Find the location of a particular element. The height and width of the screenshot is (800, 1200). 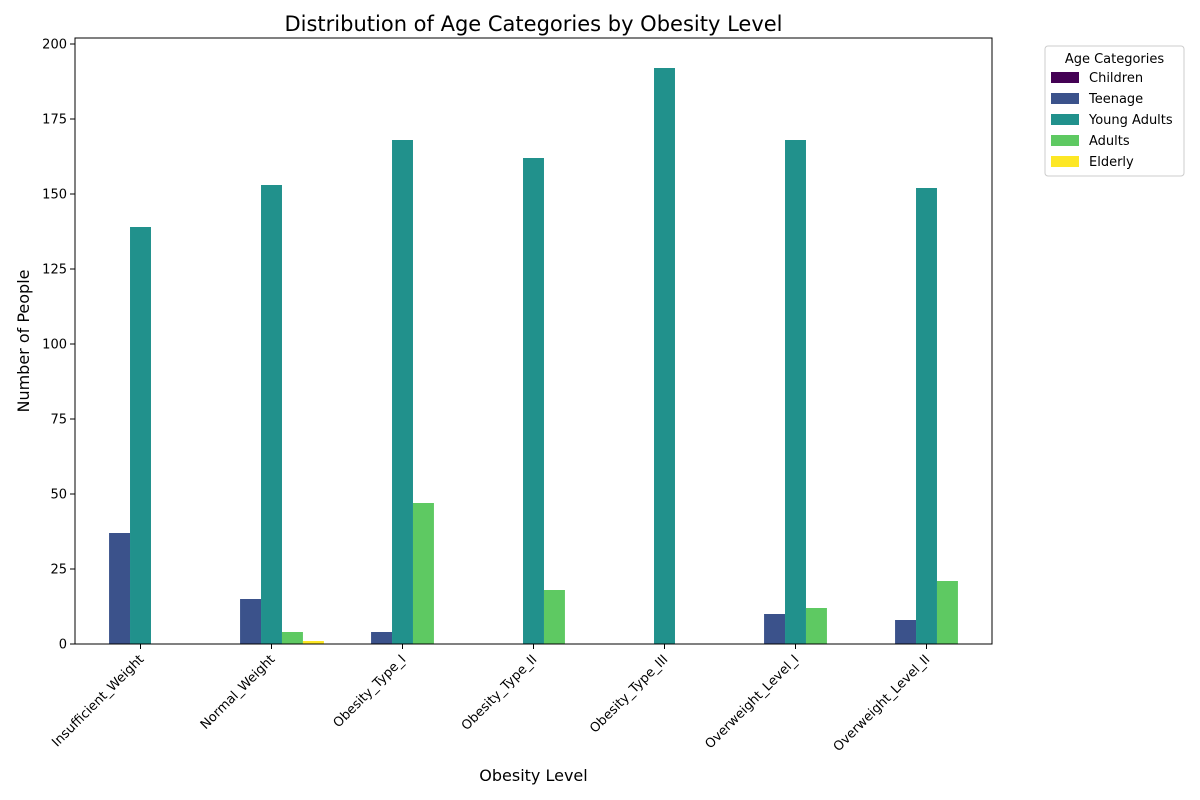

bar-young-adults-insufficient-weight is located at coordinates (140, 435).